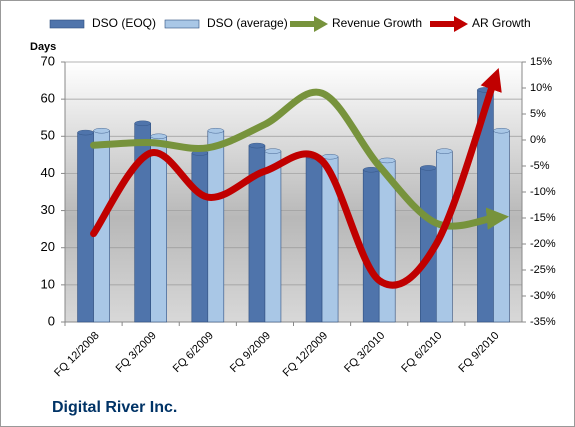 The image size is (575, 427). Describe the element at coordinates (501, 23) in the screenshot. I see `legend-label: AR Growth` at that location.